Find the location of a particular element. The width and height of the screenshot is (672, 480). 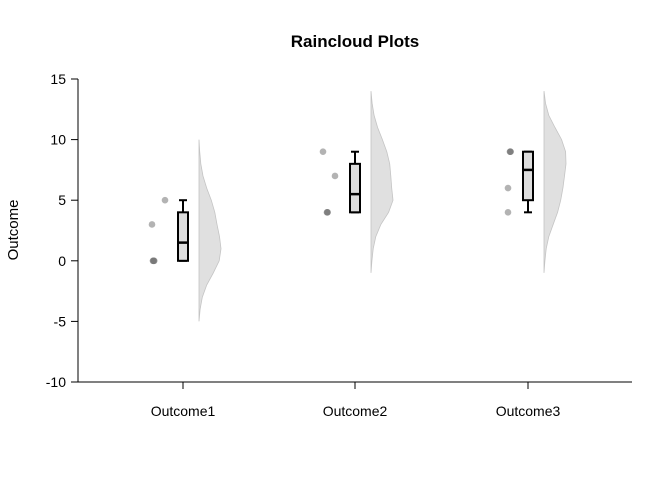

x-tick-label: Outcome1 is located at coordinates (183, 411).